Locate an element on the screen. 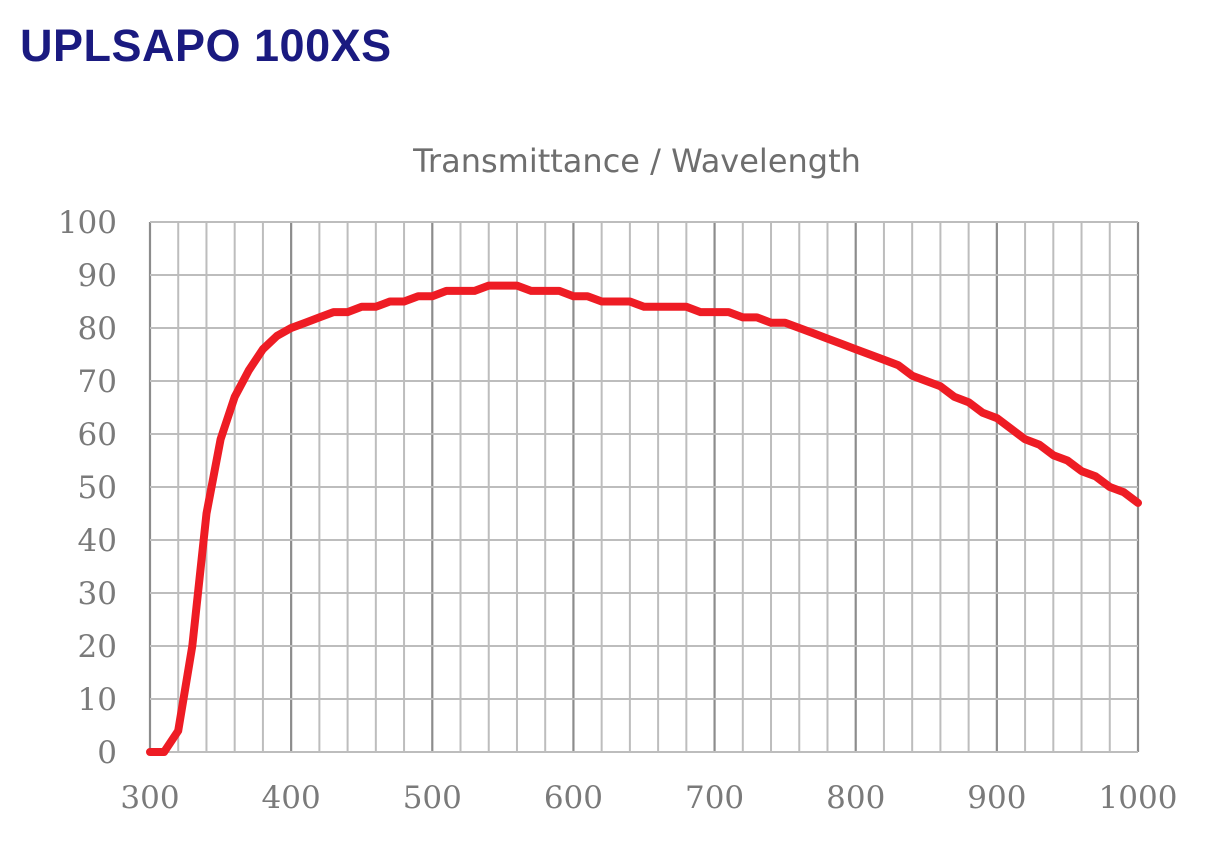  x-tick-label: 300 is located at coordinates (149, 798).